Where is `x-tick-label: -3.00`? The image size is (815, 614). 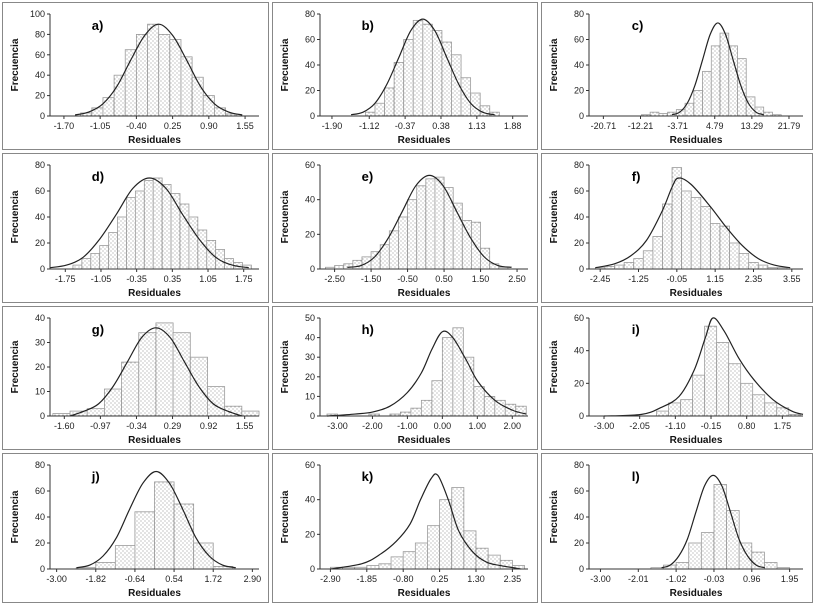 x-tick-label: -3.00 is located at coordinates (600, 579).